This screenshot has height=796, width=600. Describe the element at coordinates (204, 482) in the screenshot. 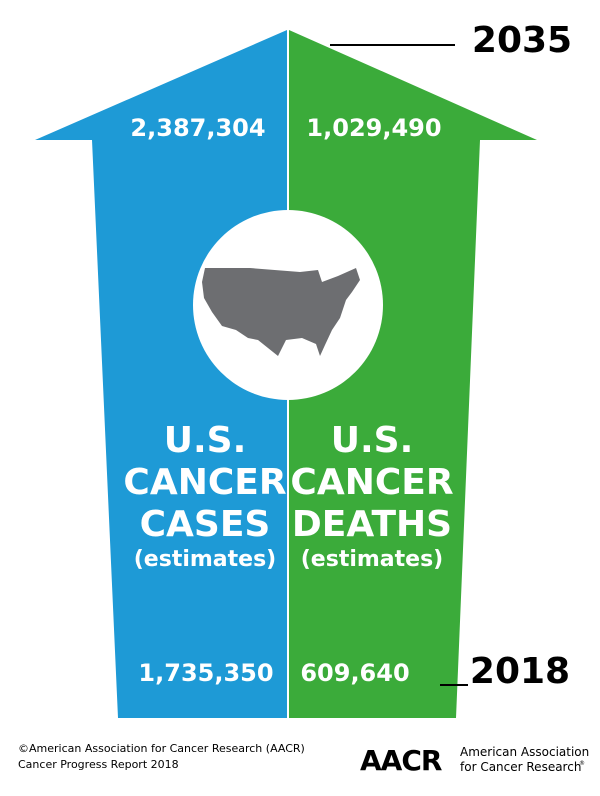

I see `cases-title: CANCER` at that location.